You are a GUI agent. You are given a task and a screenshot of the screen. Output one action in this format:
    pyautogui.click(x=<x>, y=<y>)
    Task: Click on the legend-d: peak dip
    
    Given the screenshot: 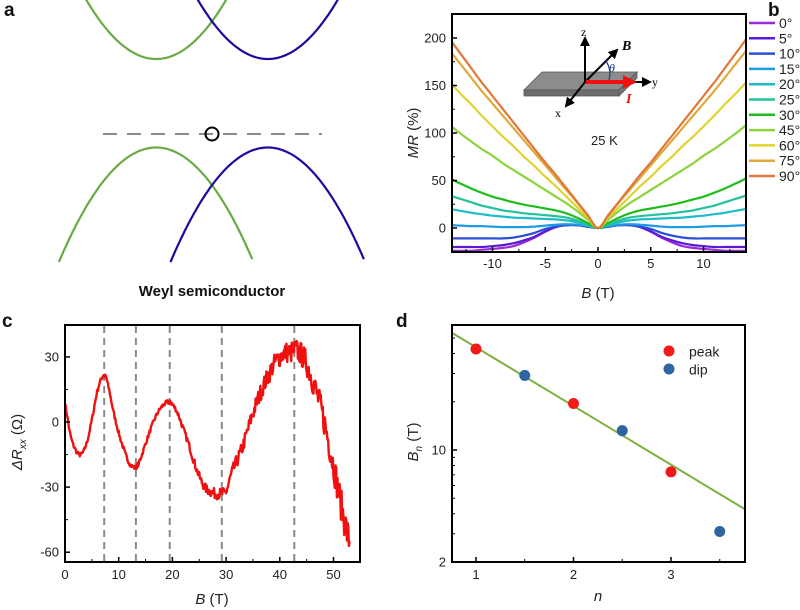 What is the action you would take?
    pyautogui.click(x=691, y=361)
    